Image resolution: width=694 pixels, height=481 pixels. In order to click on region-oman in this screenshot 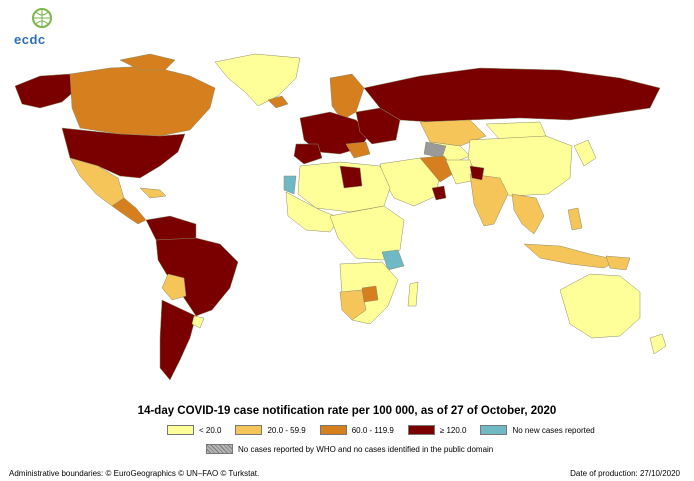, I will do `click(439, 193)`.